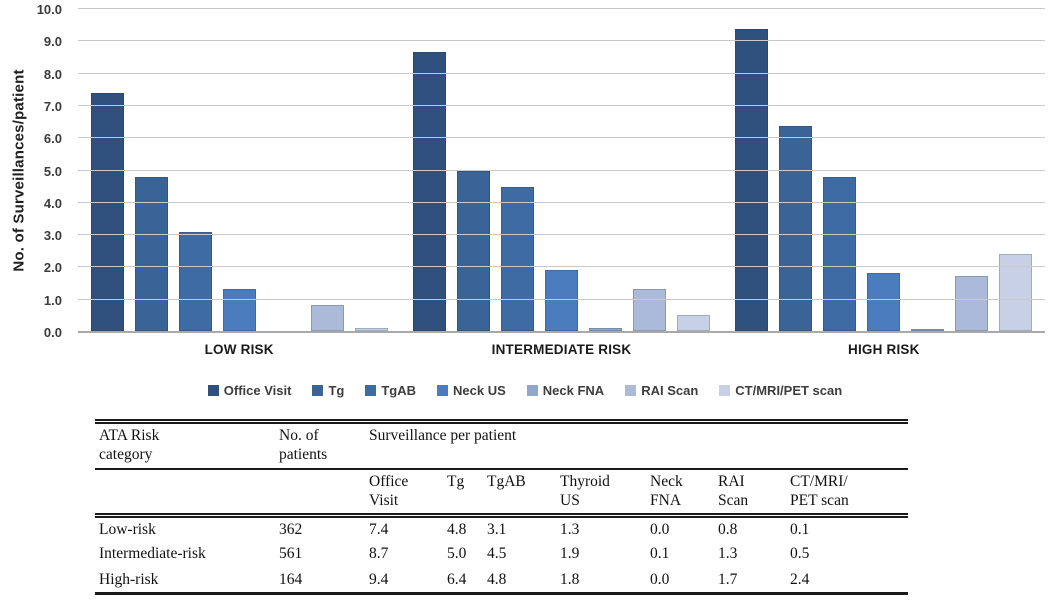  What do you see at coordinates (457, 529) in the screenshot?
I see `row-value-tg: 4.8` at bounding box center [457, 529].